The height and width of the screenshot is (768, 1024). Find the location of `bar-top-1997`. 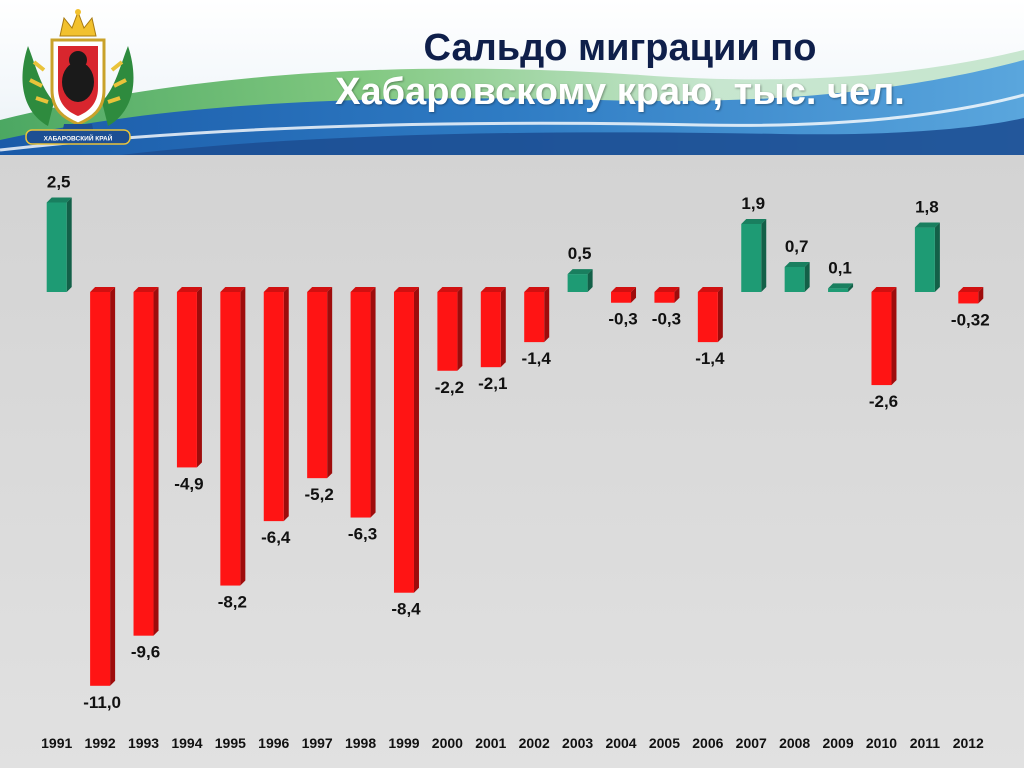

bar-top-1997 is located at coordinates (320, 289).